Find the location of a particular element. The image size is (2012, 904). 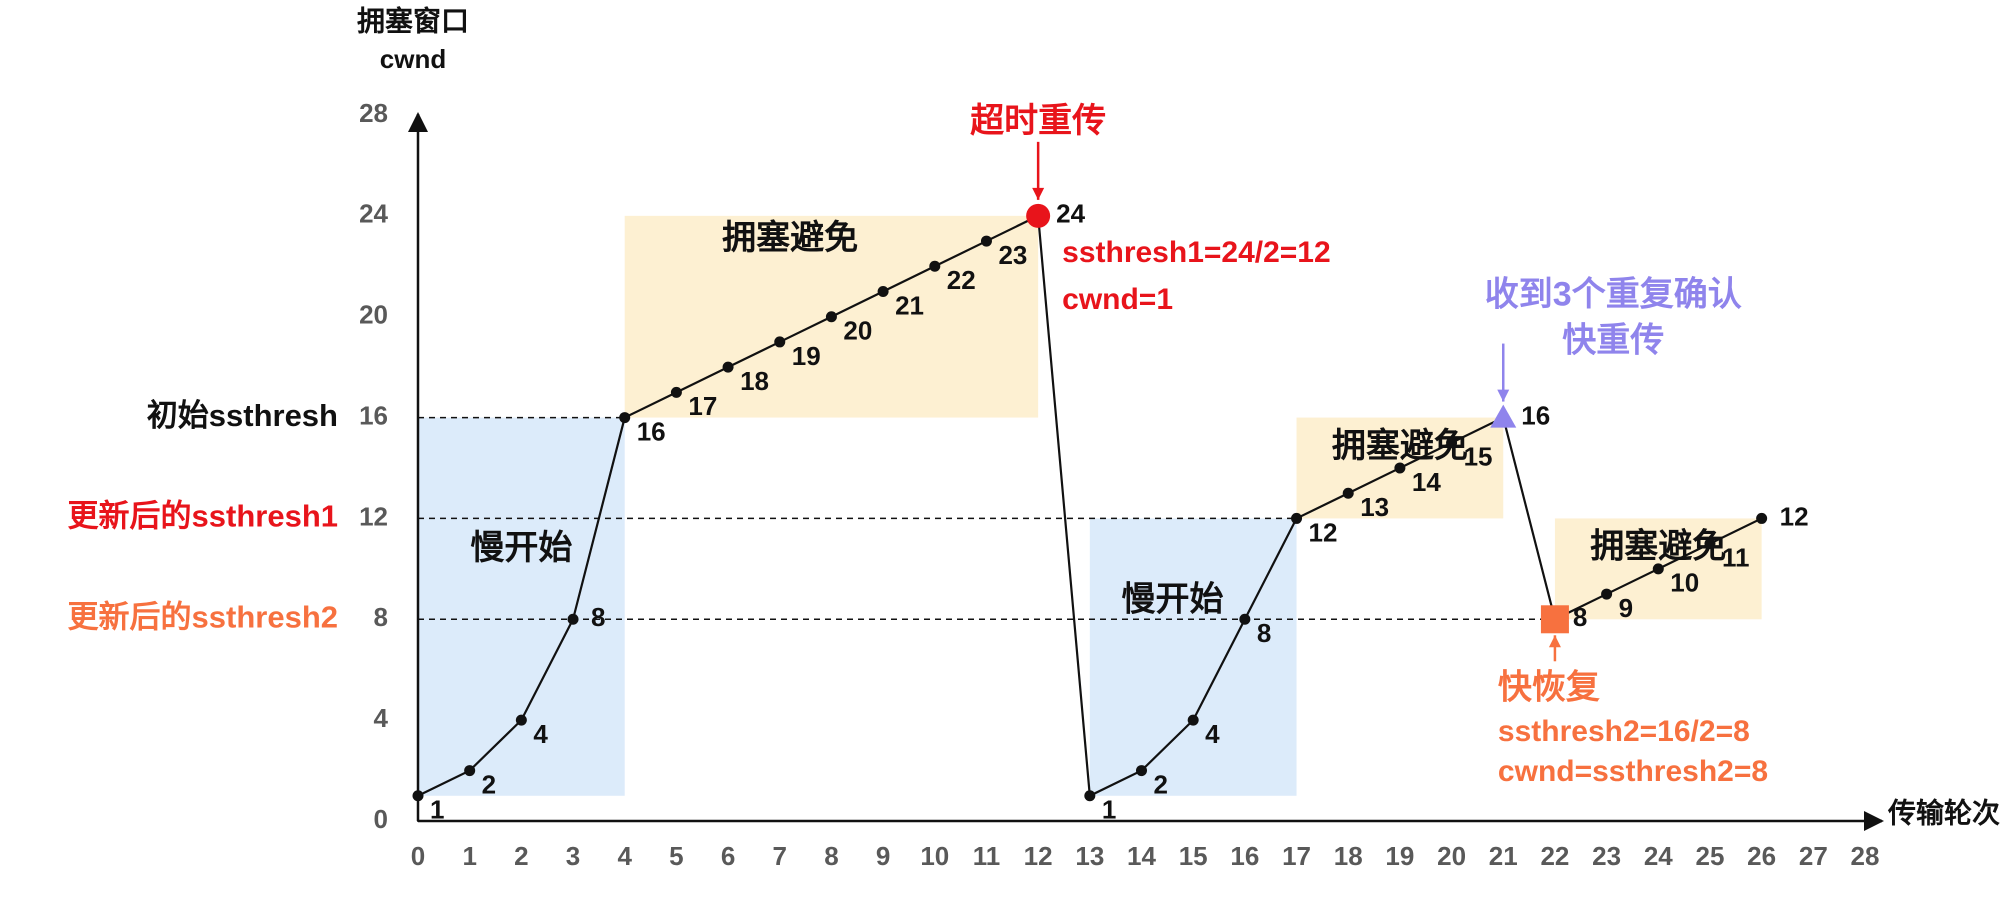

data-label: 11 is located at coordinates (1736, 558).